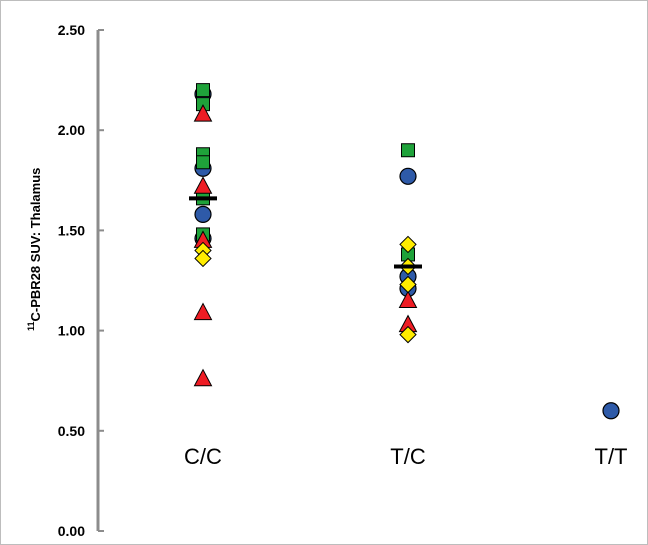 The image size is (648, 545). Describe the element at coordinates (305, 232) in the screenshot. I see `mean-bars` at that location.